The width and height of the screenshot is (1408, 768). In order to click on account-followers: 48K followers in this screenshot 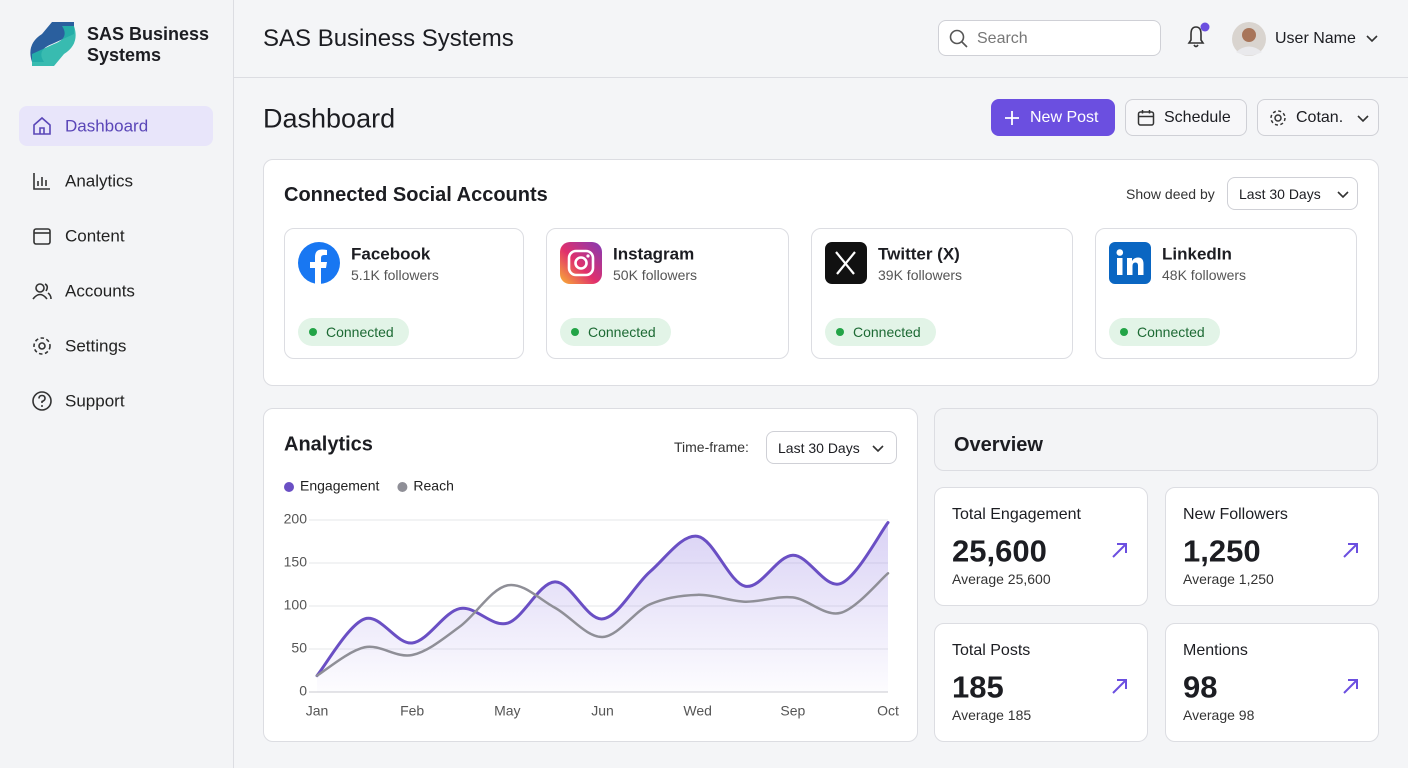, I will do `click(1204, 275)`.